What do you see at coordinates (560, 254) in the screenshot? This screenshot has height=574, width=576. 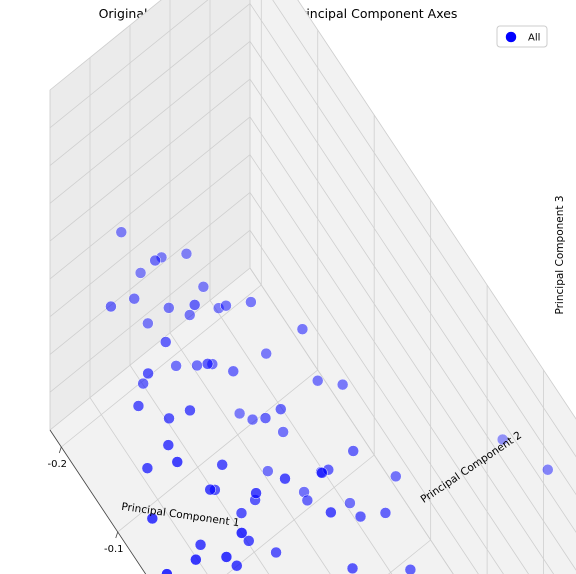 I see `z-axis-label: Principal Component 3` at bounding box center [560, 254].